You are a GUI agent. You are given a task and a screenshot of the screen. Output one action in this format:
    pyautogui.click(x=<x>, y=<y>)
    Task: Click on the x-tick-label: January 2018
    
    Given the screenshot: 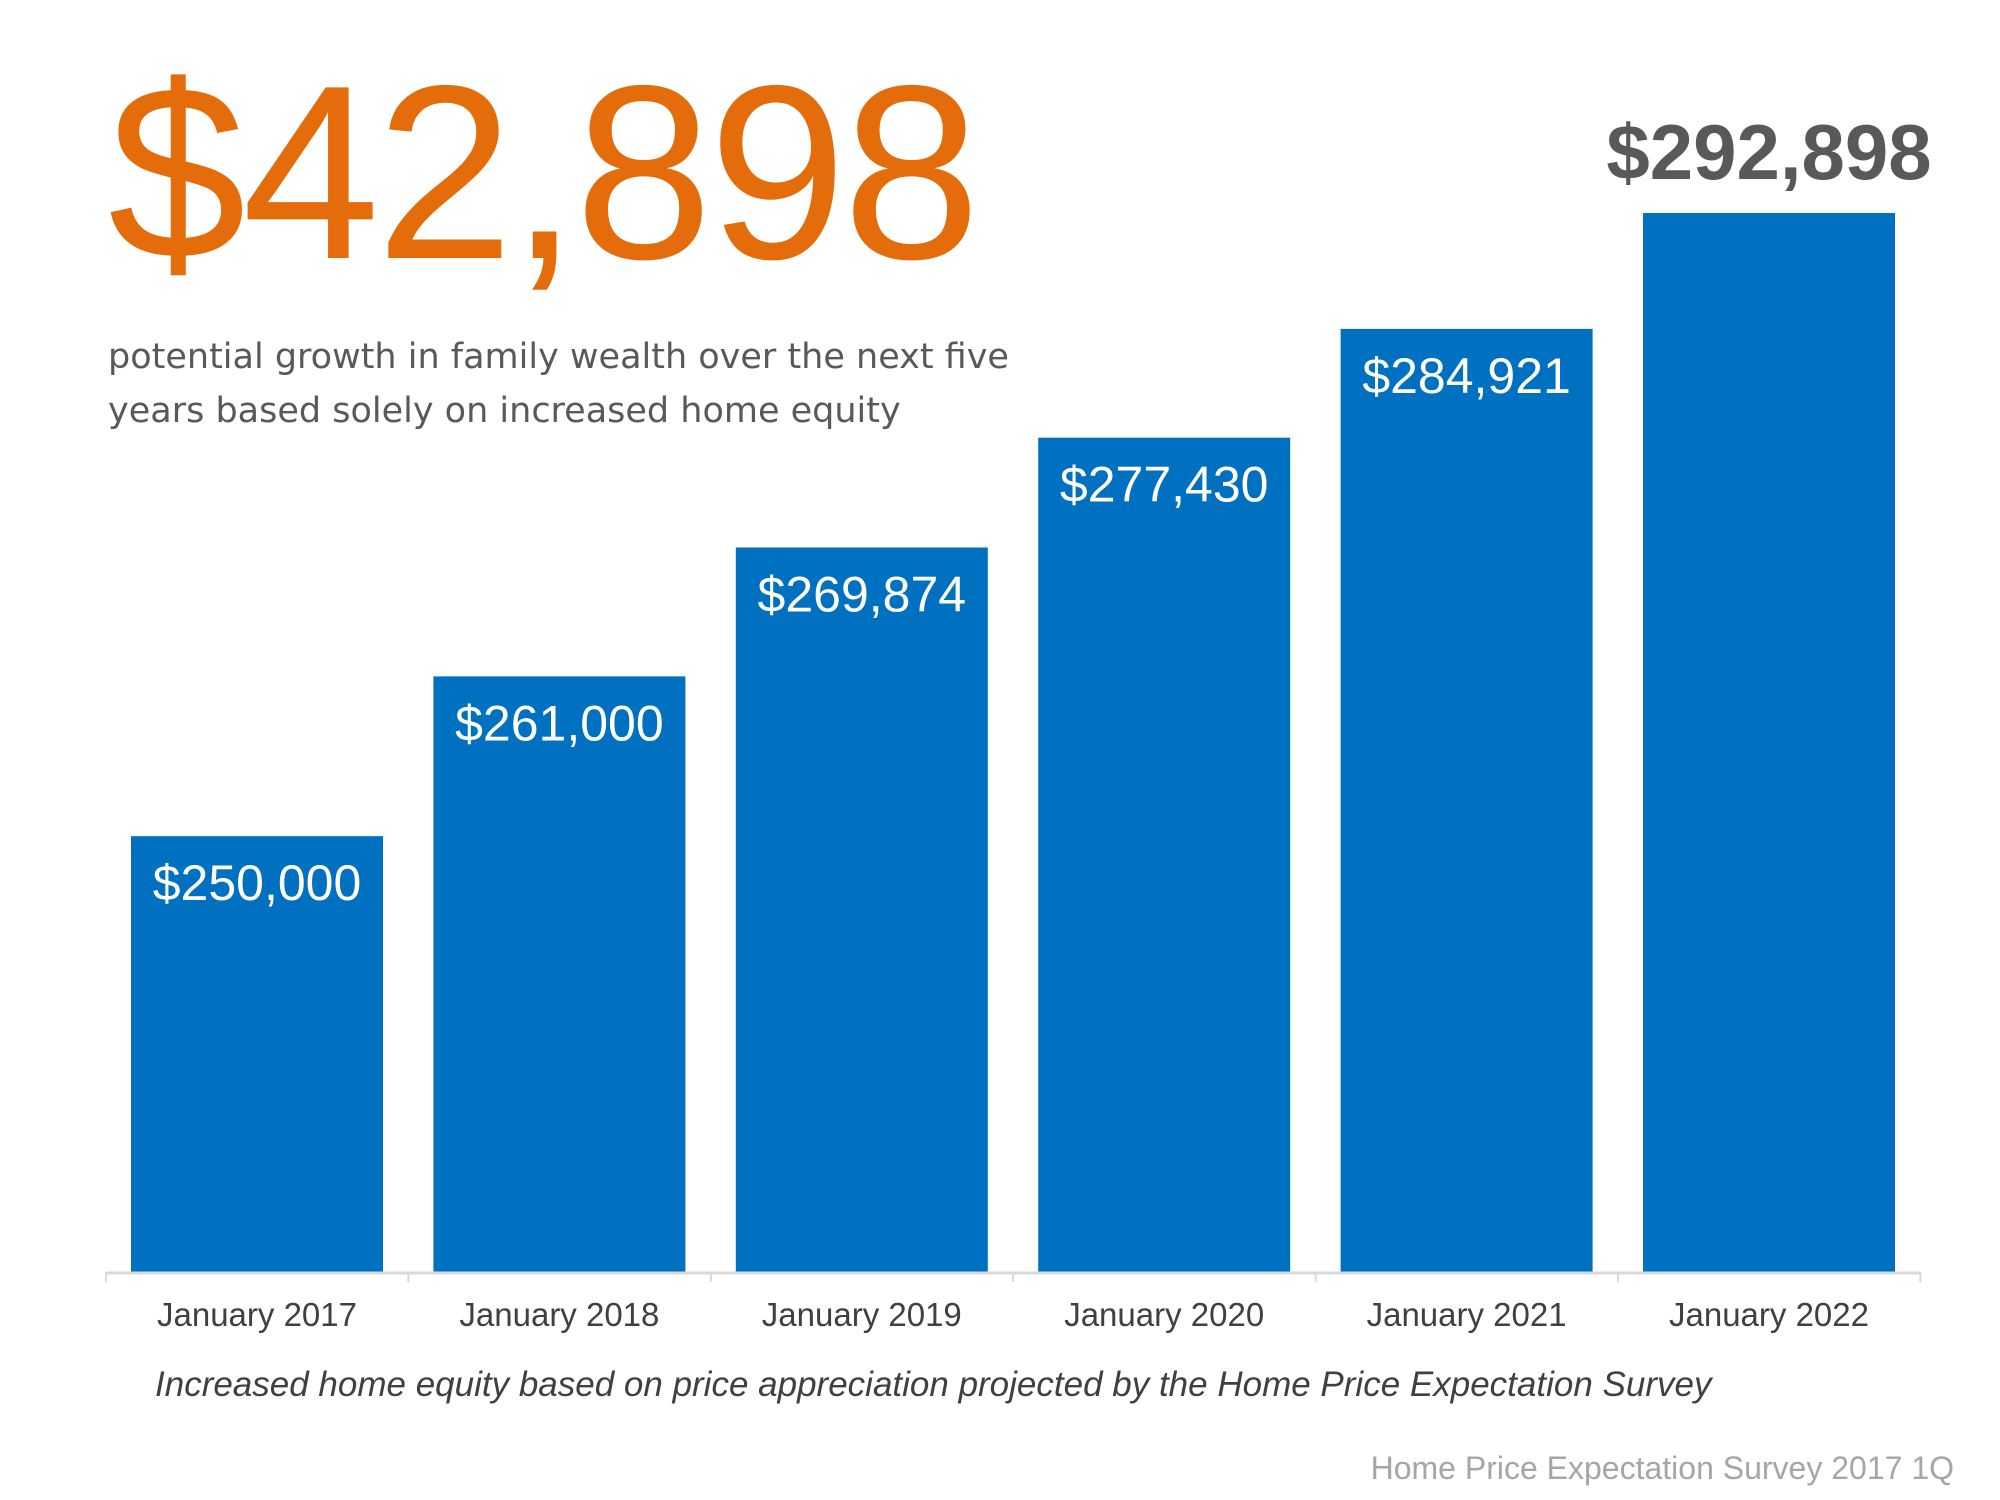 What is the action you would take?
    pyautogui.click(x=559, y=1314)
    